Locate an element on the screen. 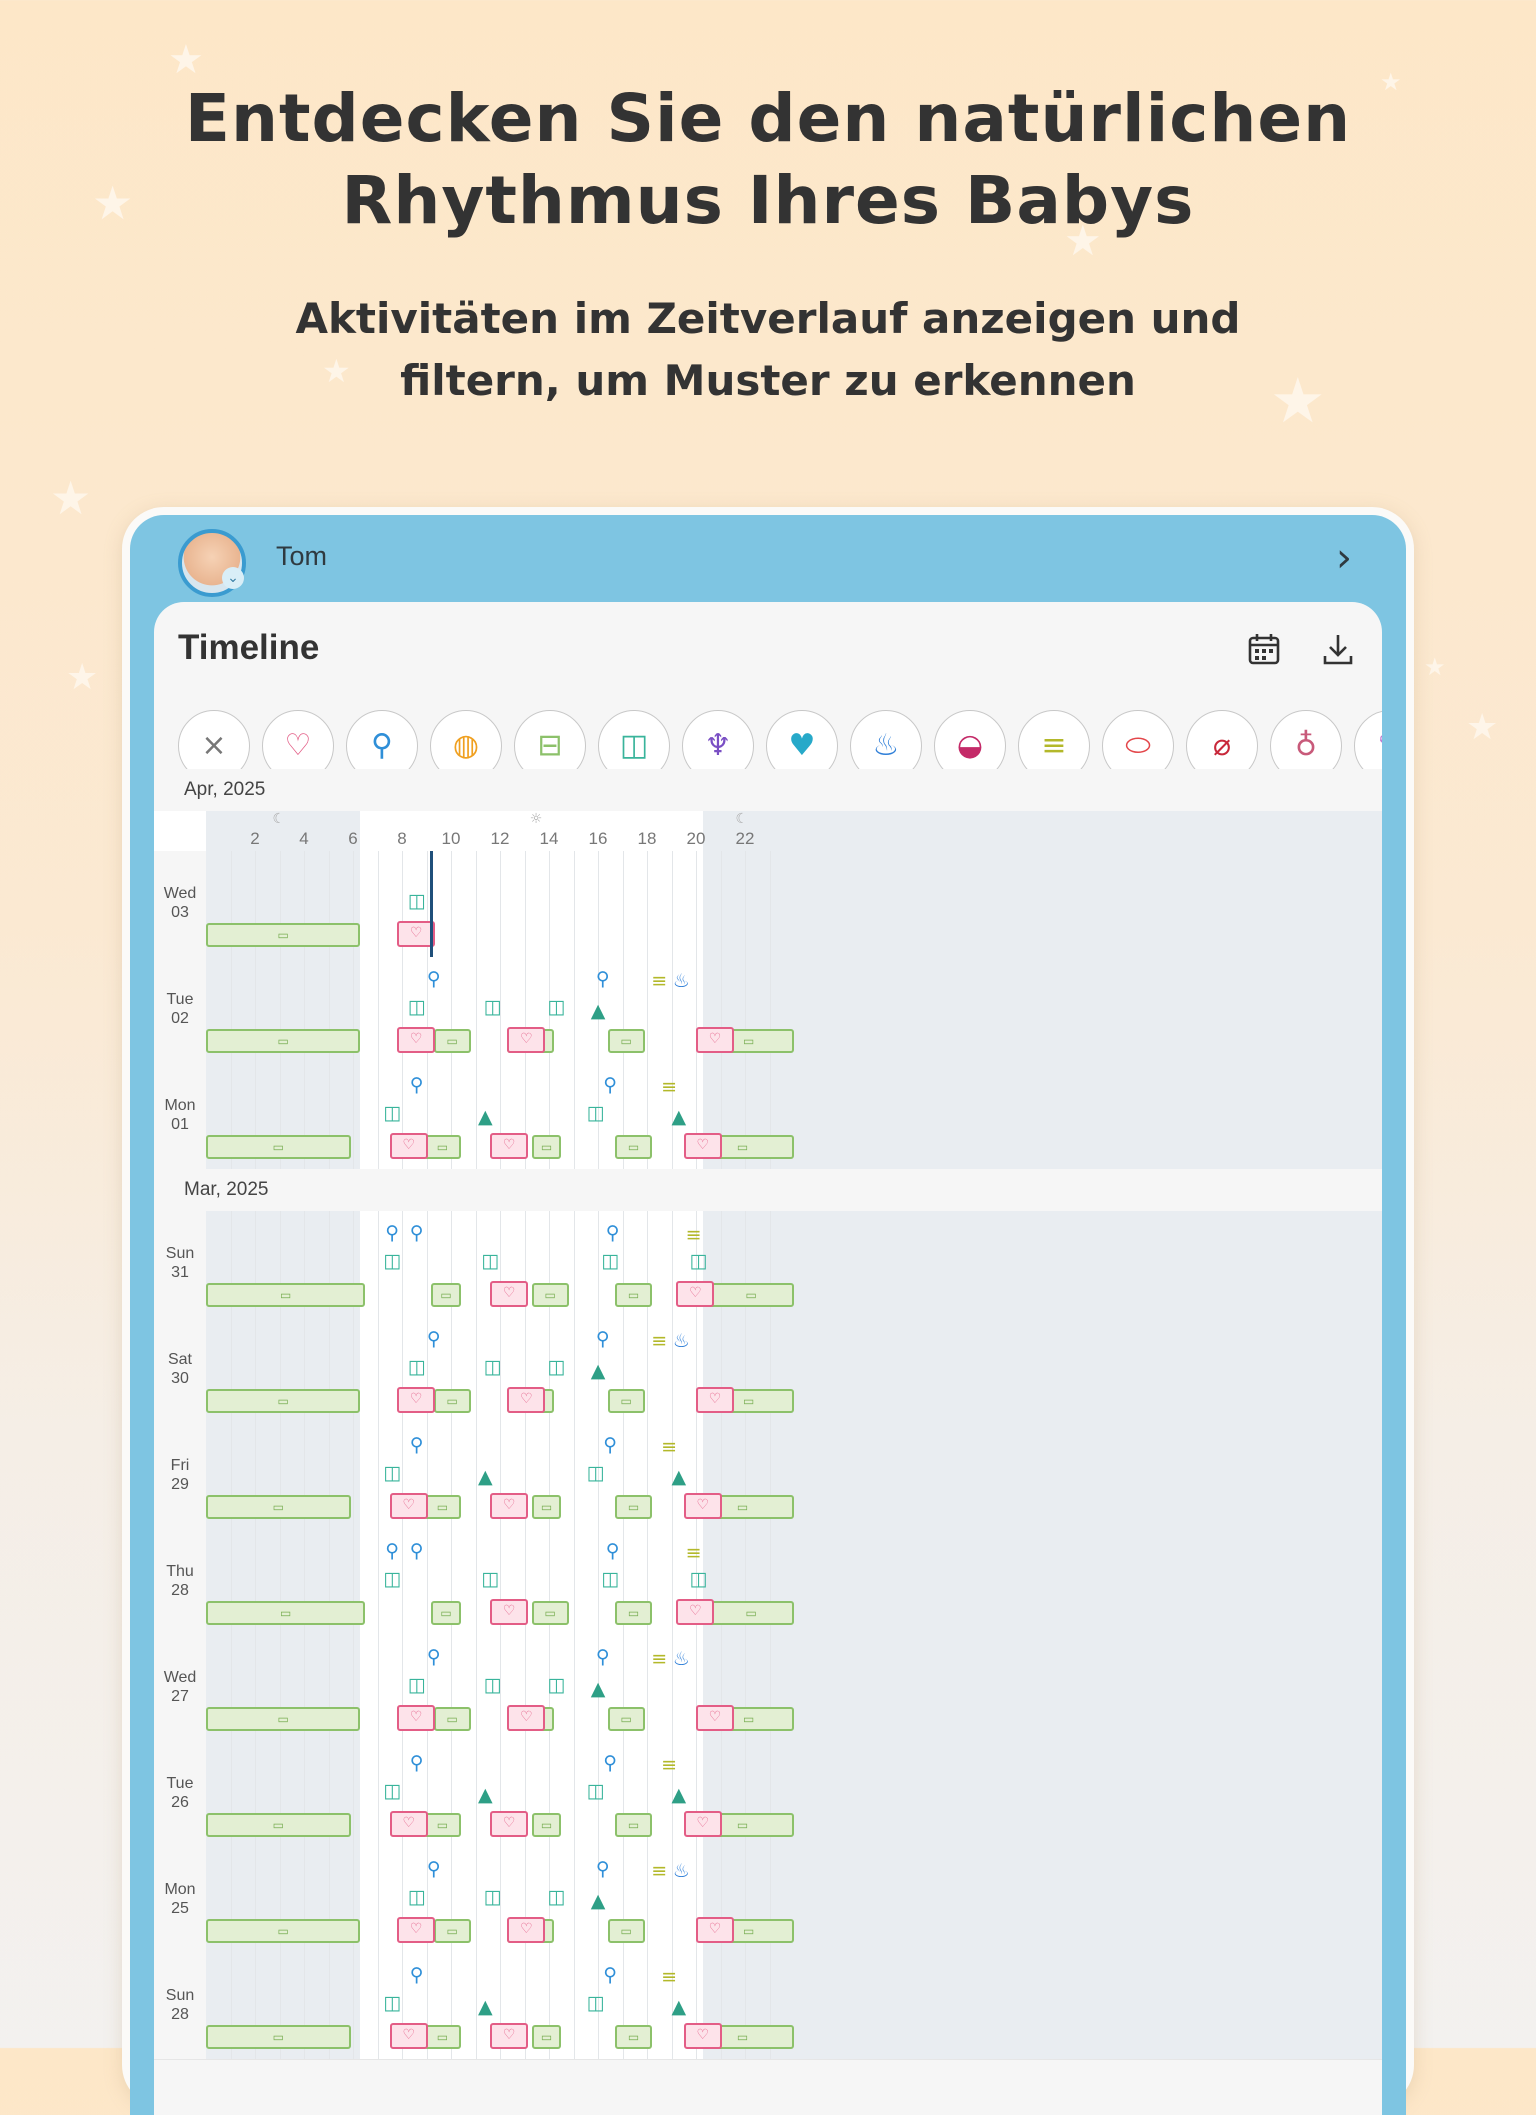  day-row: Mon 01 ▭ ▭ ▭ ▭ ▭ ♡ ♡ ♡ ⚲ ⚲ ◫ ◫ ▲ ▲ ≡ is located at coordinates (768, 1116).